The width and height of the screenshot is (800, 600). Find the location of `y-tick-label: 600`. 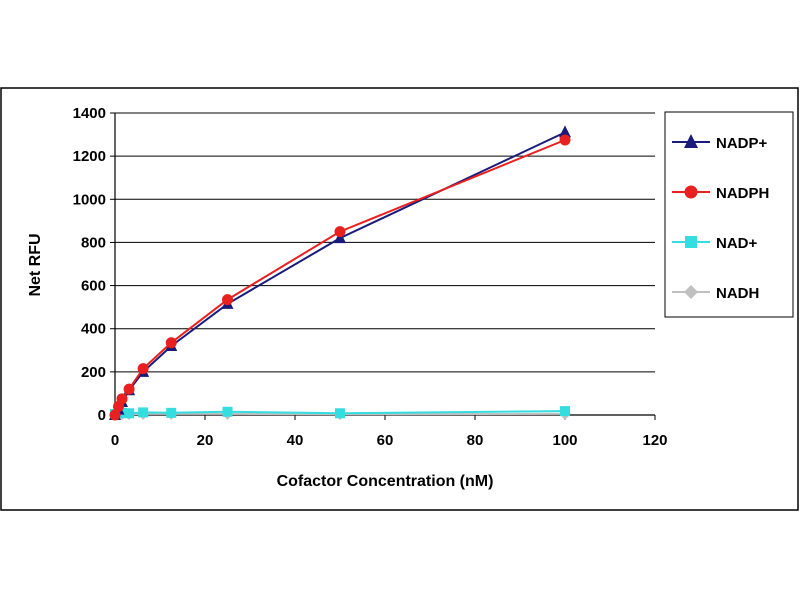

y-tick-label: 600 is located at coordinates (93, 286).